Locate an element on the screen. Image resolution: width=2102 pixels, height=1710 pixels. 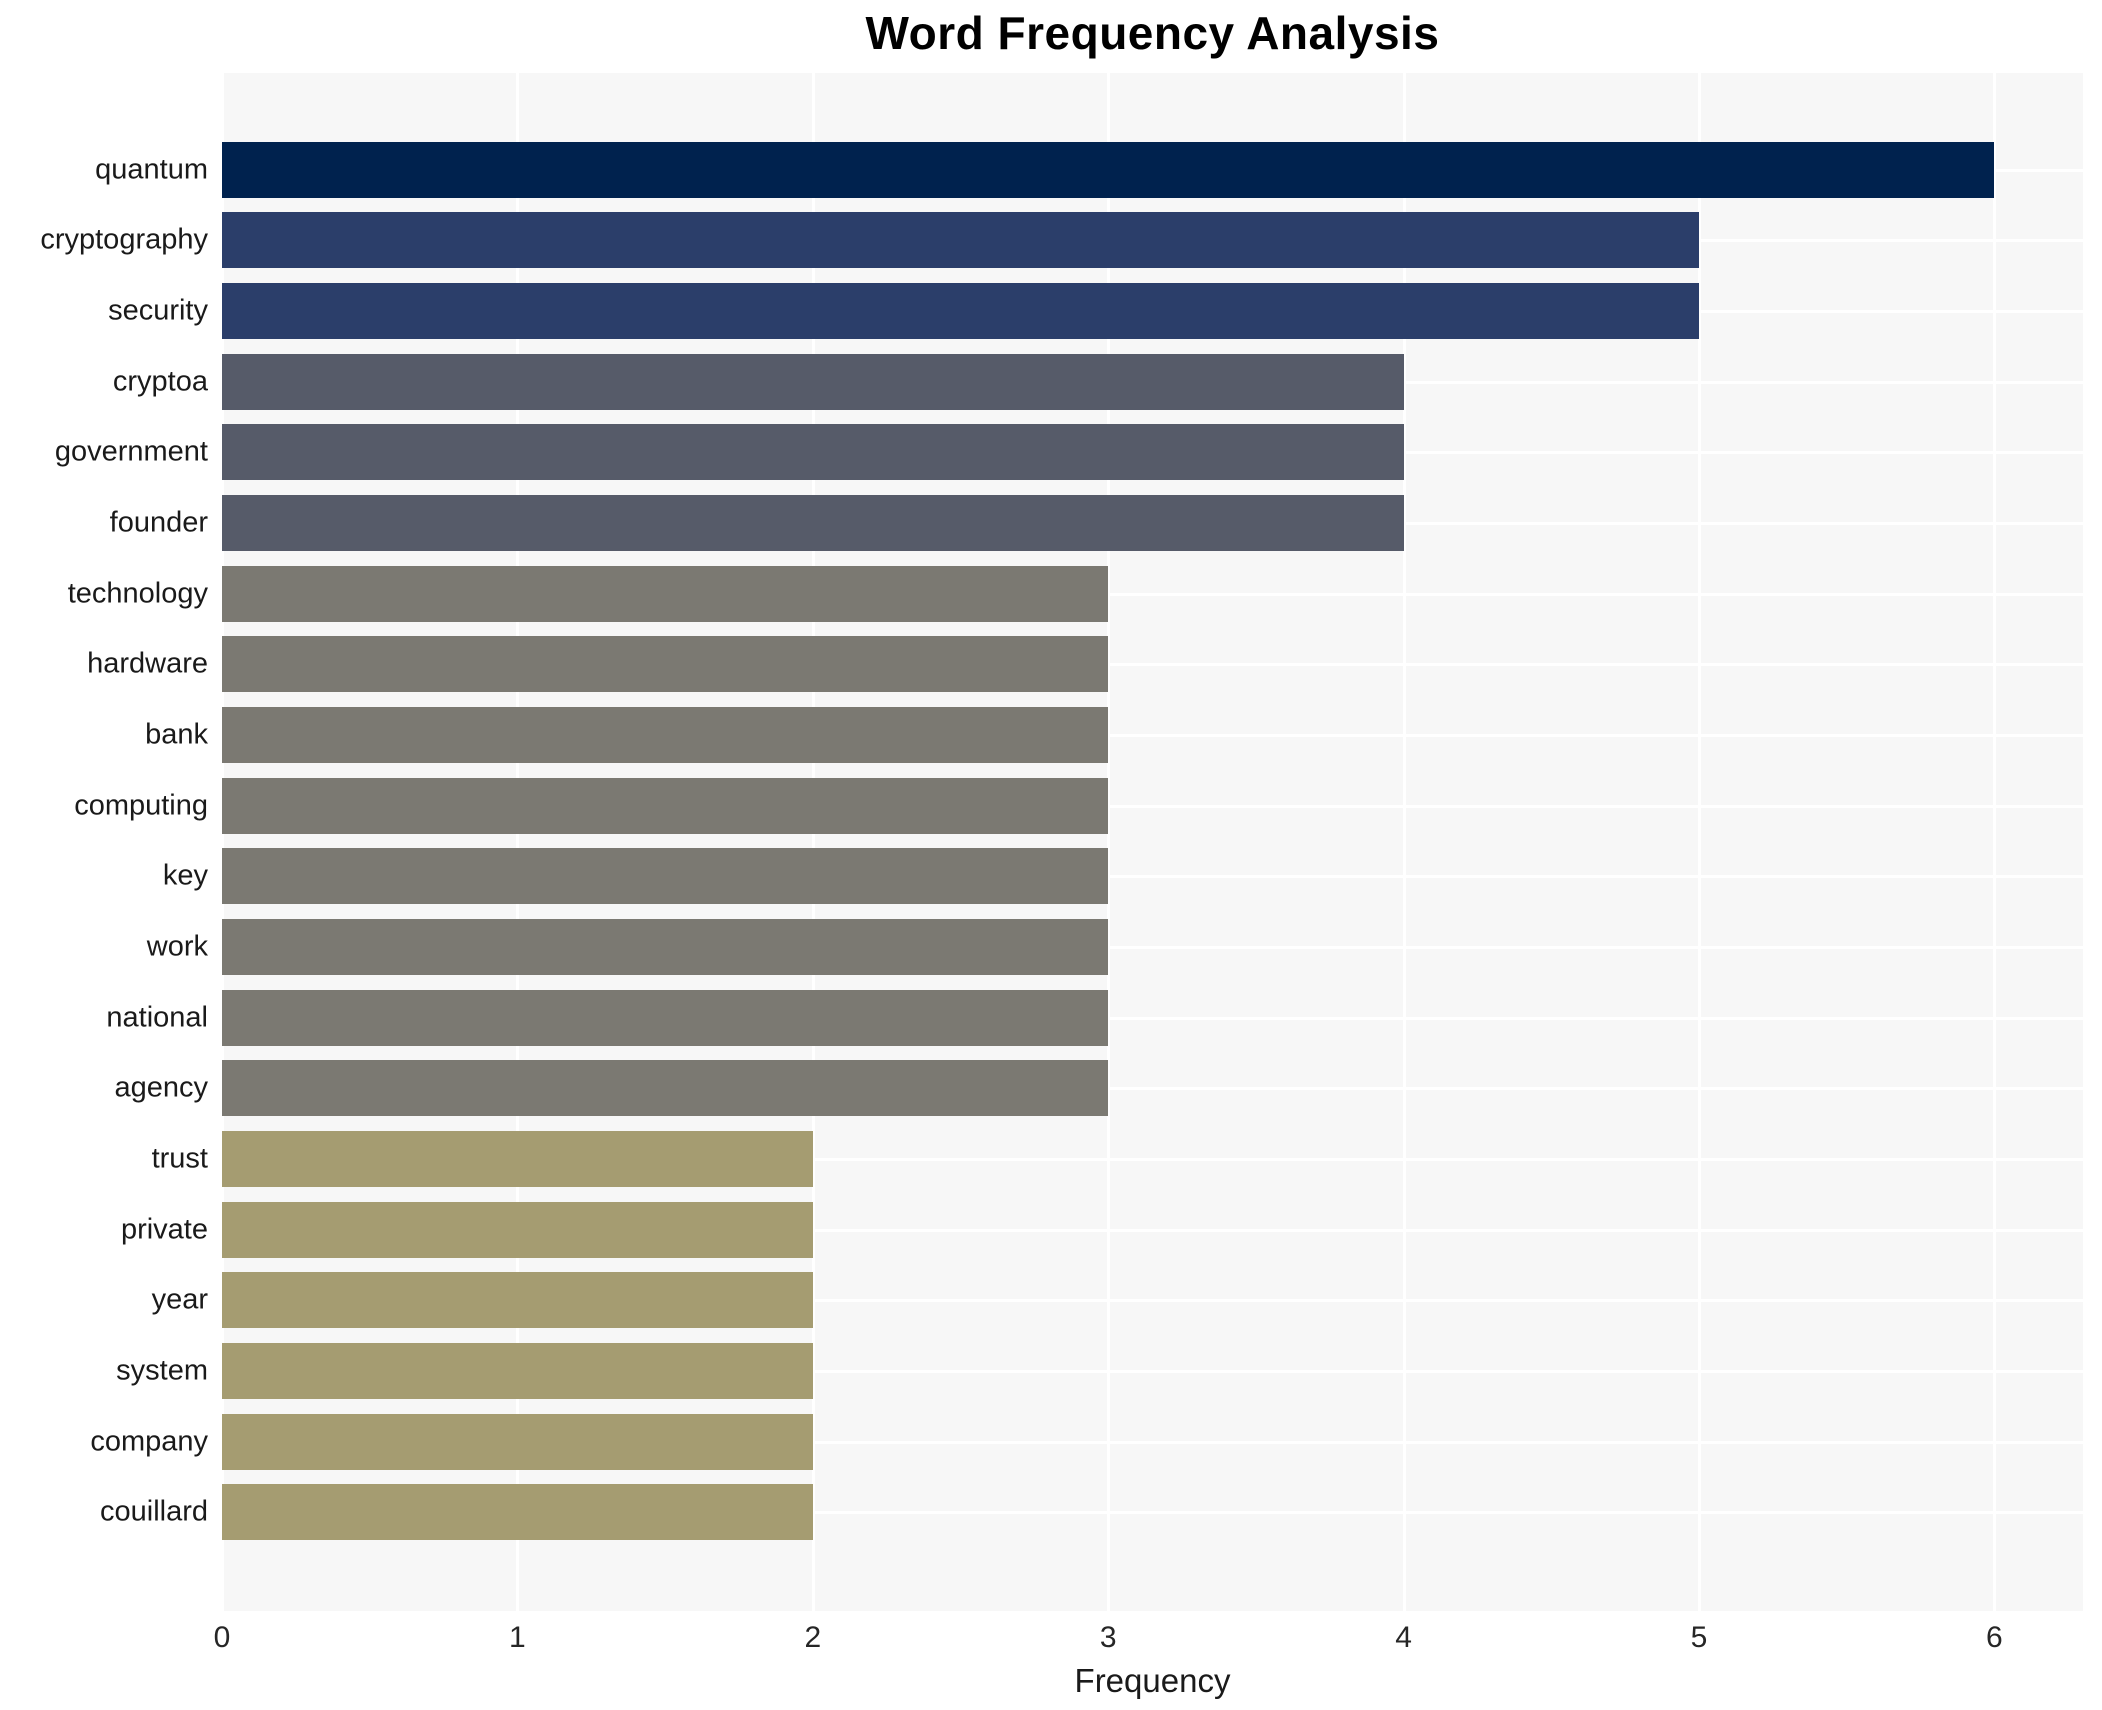
y-tick-label-work: work is located at coordinates (177, 946).